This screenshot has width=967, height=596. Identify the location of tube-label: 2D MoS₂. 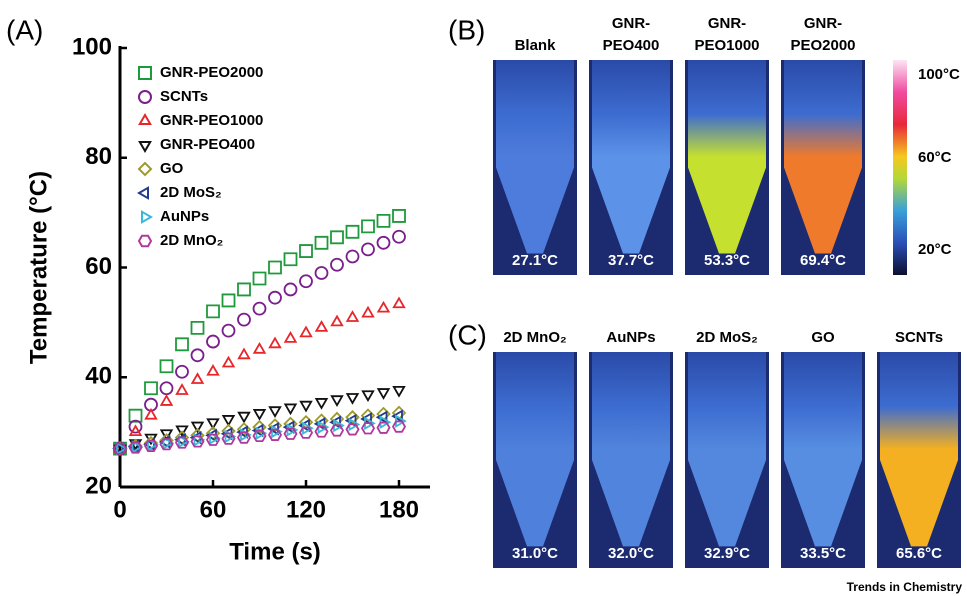
(727, 337).